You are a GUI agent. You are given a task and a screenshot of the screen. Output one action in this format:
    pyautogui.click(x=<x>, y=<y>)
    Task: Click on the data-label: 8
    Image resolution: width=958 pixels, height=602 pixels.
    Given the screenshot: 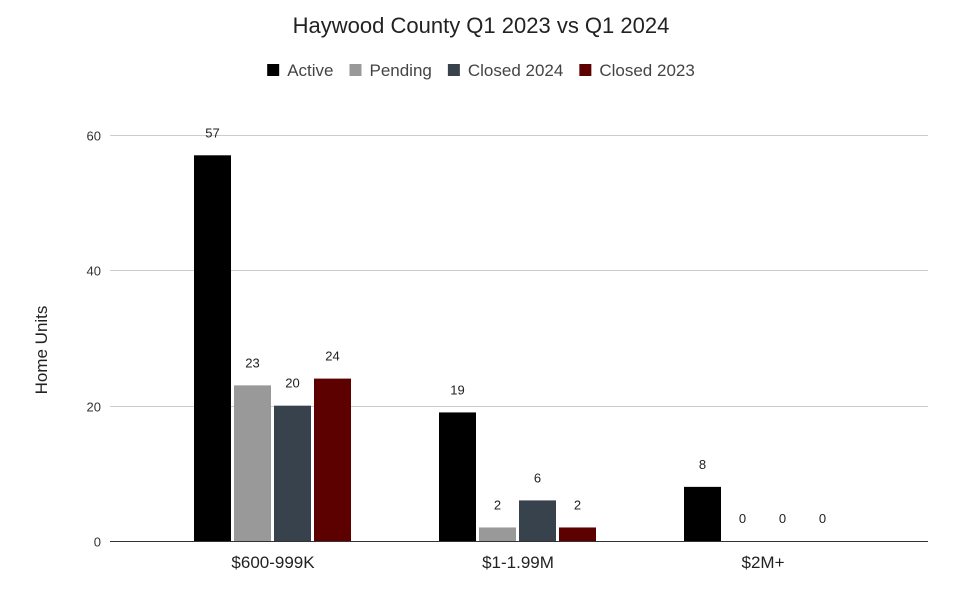 What is the action you would take?
    pyautogui.click(x=702, y=464)
    